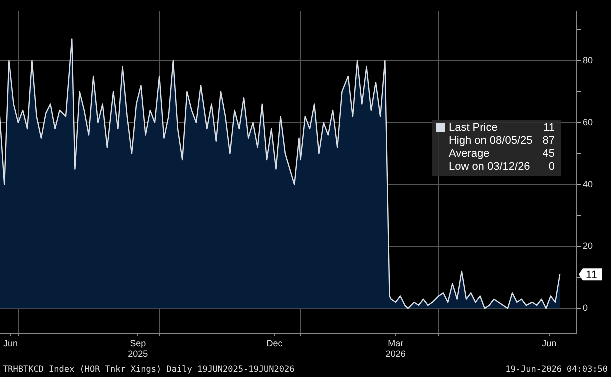 The image size is (611, 377). What do you see at coordinates (275, 343) in the screenshot?
I see `x-tick-label: Dec` at bounding box center [275, 343].